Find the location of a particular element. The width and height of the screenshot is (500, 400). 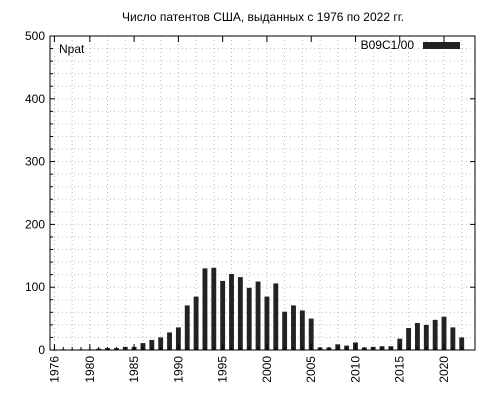

y-tick-label: 300 is located at coordinates (35, 162).